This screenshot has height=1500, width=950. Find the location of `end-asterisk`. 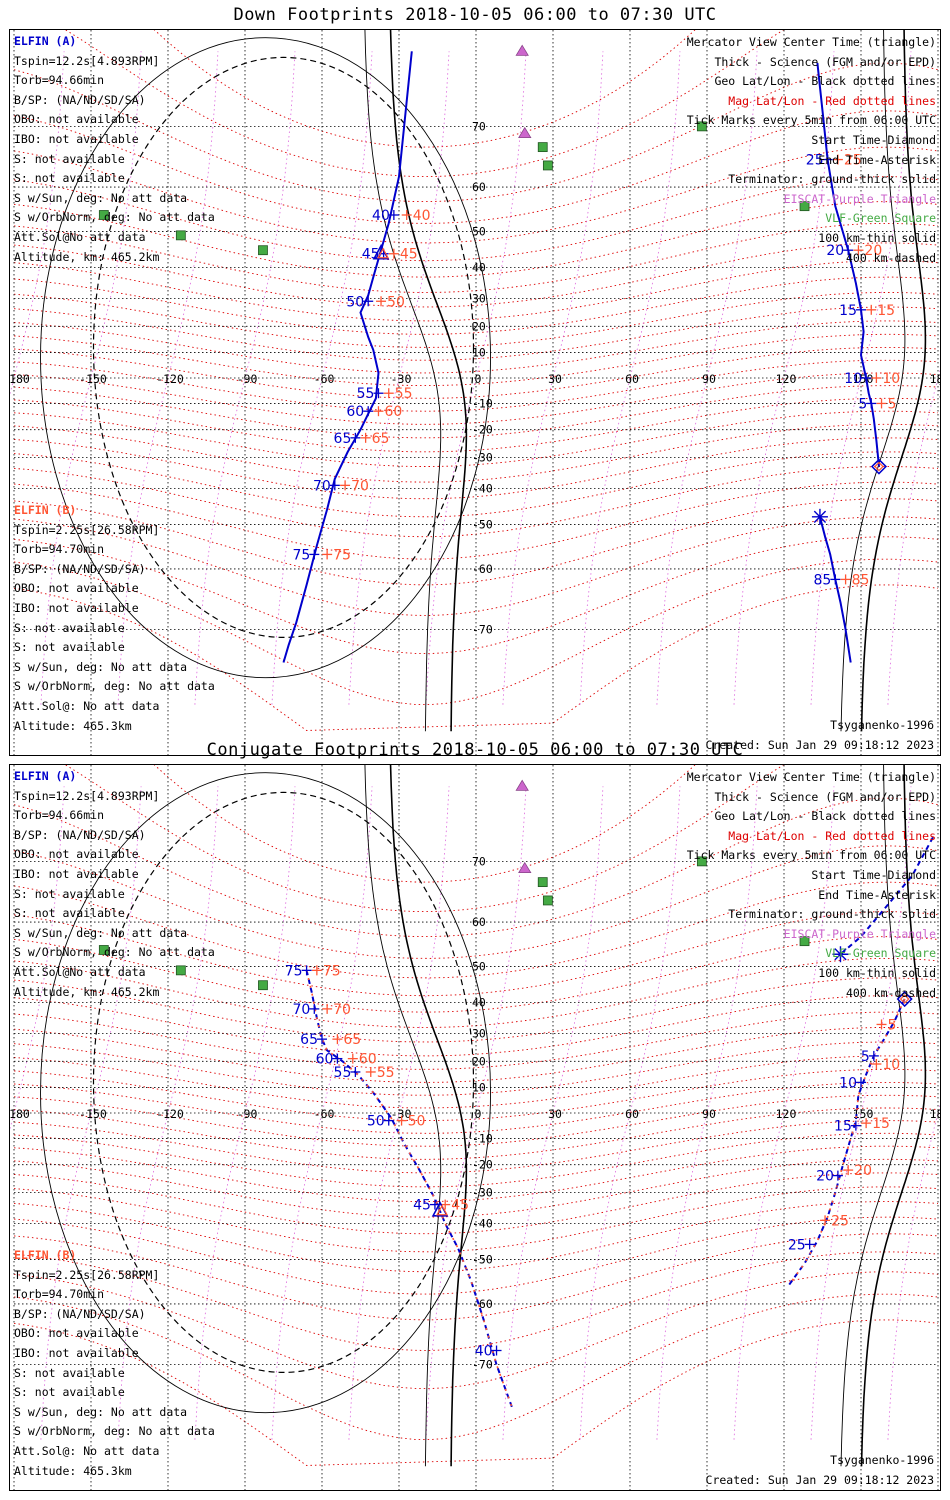

end-asterisk is located at coordinates (820, 516).